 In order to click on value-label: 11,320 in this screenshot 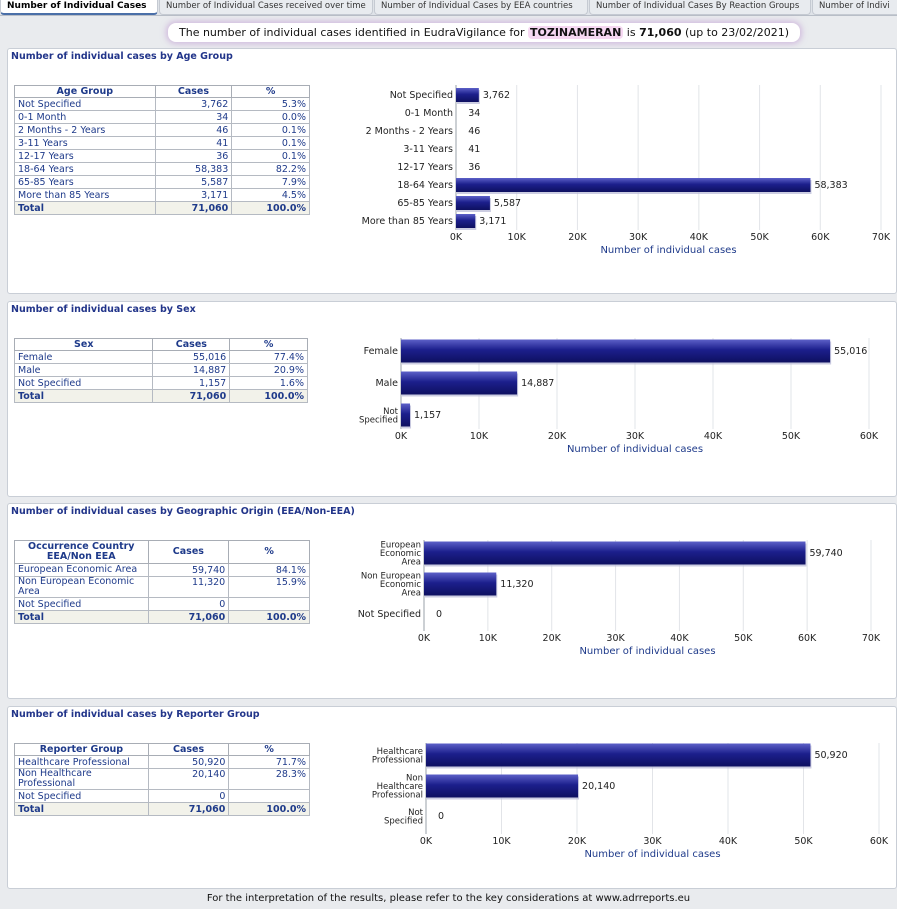, I will do `click(516, 584)`.